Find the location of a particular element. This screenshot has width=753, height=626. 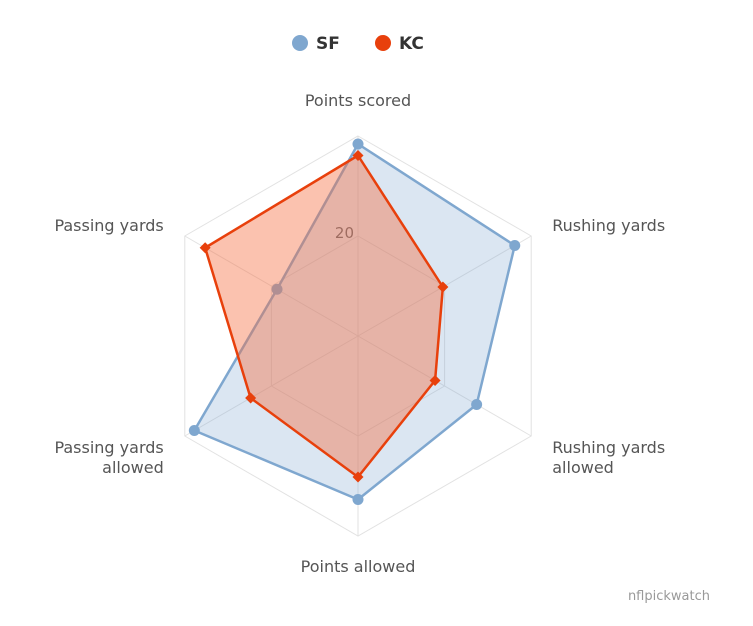

legend: SF KC is located at coordinates (358, 44).